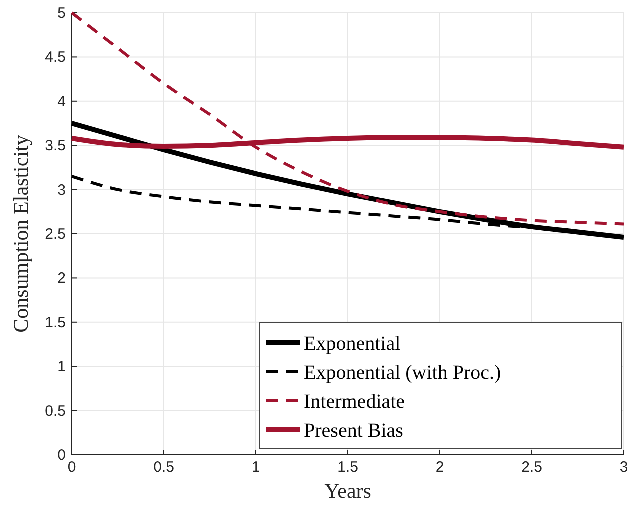 The image size is (628, 506). I want to click on y-axis-title: Consumption Elasticity, so click(21, 233).